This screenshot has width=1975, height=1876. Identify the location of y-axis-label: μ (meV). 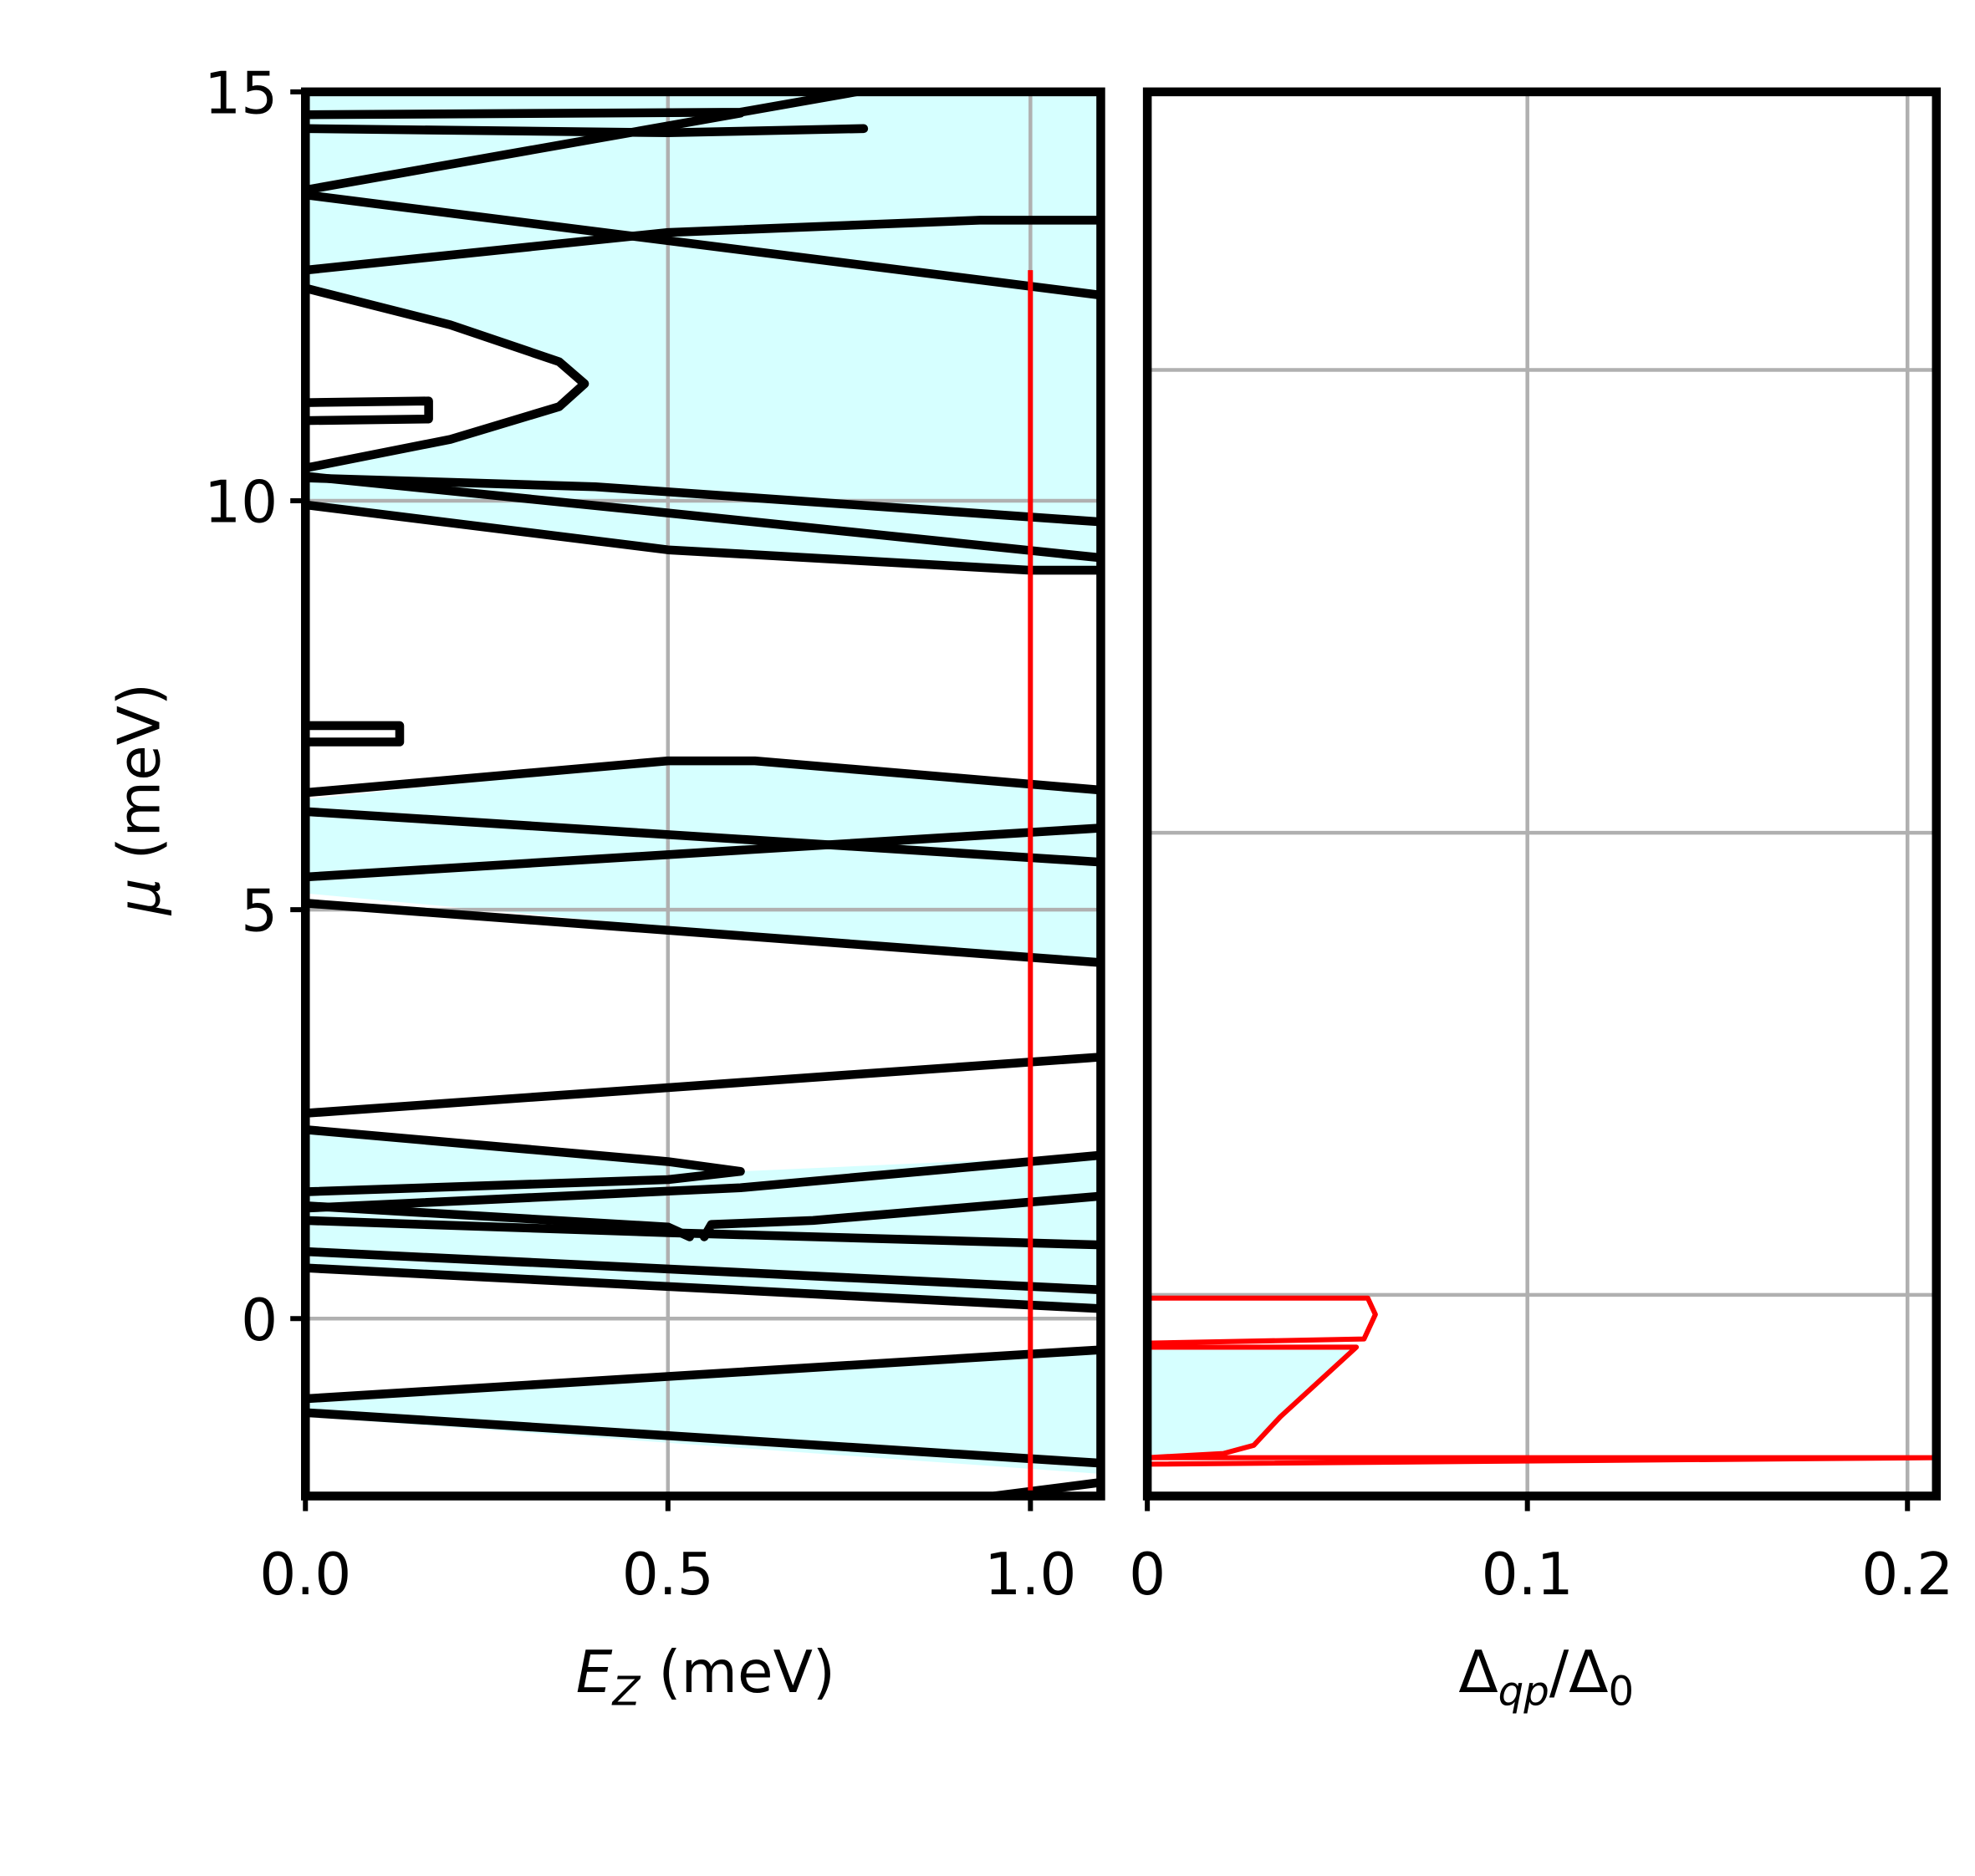
(140, 799).